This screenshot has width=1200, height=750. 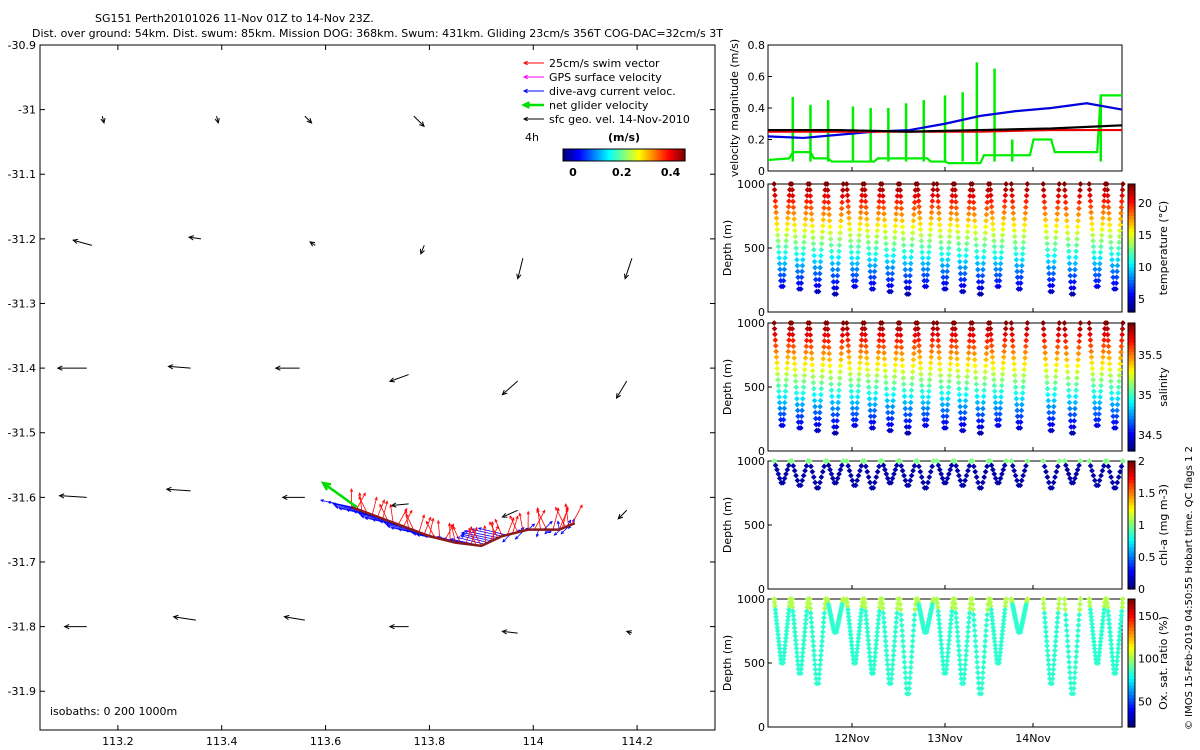 I want to click on dac-vector-head, so click(x=355, y=512).